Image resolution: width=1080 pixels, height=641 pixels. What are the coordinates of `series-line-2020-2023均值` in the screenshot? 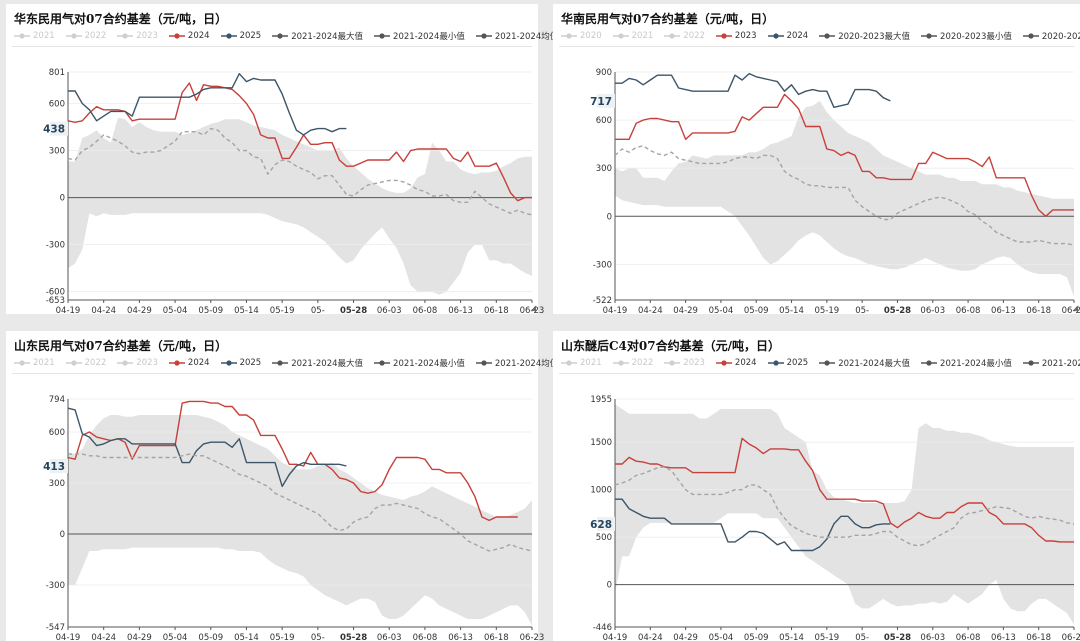 It's located at (844, 195).